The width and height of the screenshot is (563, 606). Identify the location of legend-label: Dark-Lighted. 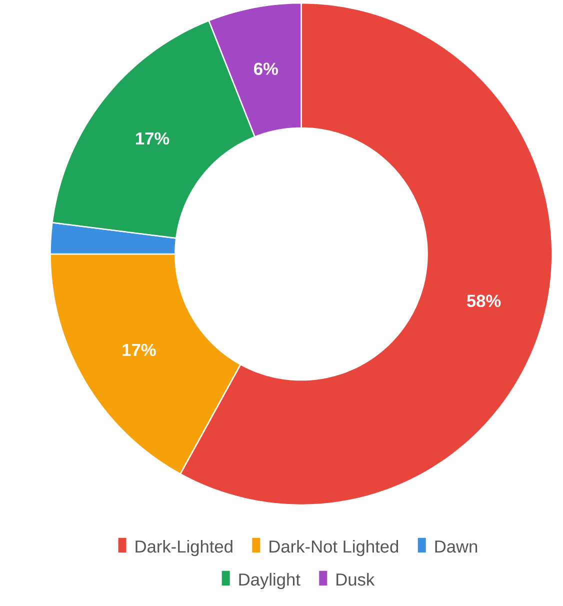
(184, 548).